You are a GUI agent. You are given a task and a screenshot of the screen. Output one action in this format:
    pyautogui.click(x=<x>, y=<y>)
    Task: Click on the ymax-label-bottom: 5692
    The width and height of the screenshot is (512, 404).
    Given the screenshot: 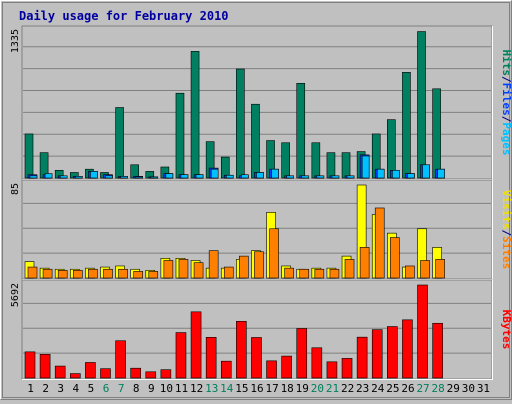 What is the action you would take?
    pyautogui.click(x=15, y=295)
    